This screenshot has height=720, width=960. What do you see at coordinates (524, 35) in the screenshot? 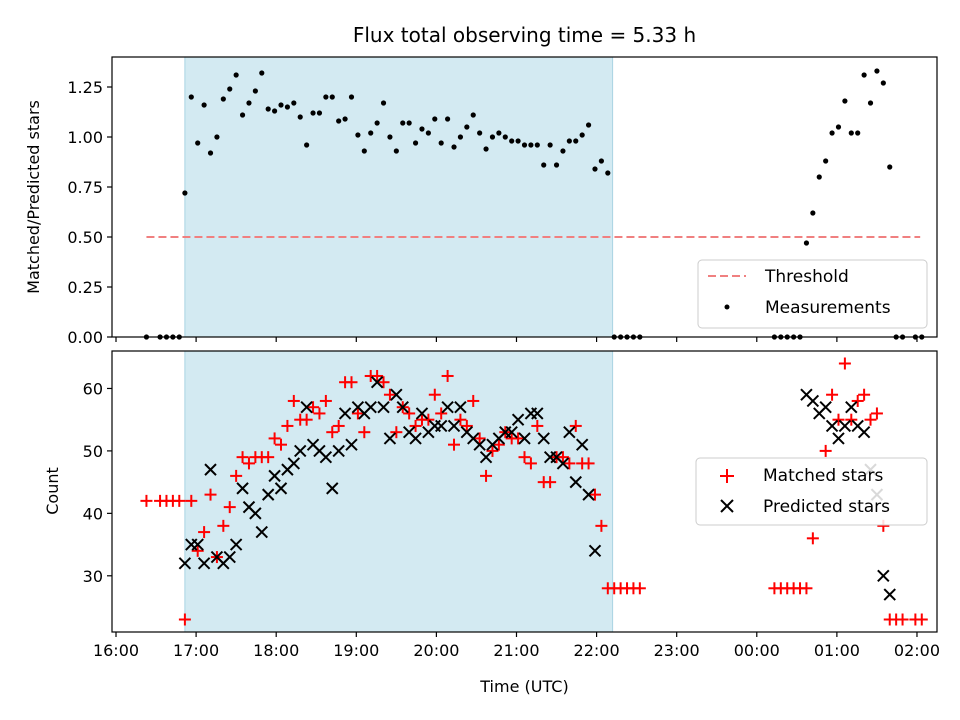
I see `chart-title: Flux total observing time = 5.33 h` at bounding box center [524, 35].